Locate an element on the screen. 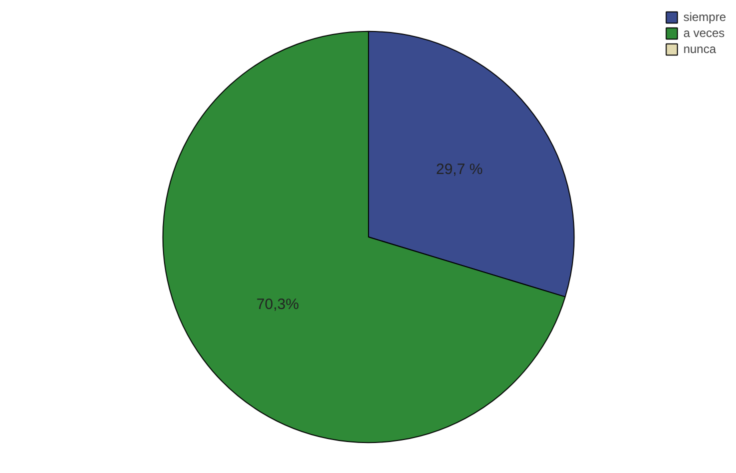  legend-label: nunca is located at coordinates (699, 49).